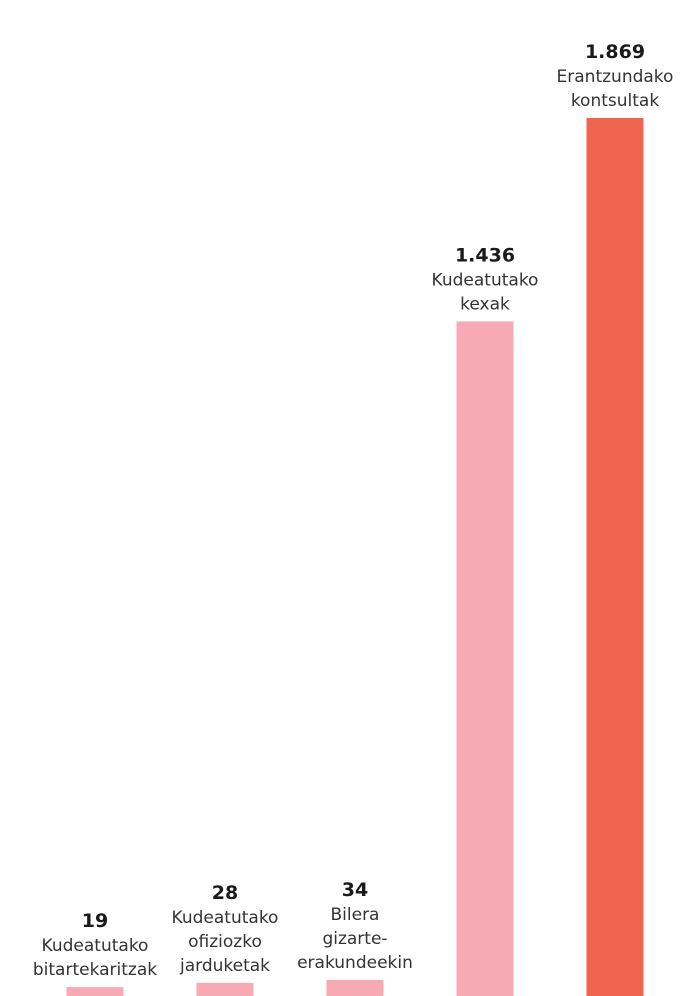 This screenshot has width=697, height=996. Describe the element at coordinates (615, 52) in the screenshot. I see `value-label: 1.869` at that location.